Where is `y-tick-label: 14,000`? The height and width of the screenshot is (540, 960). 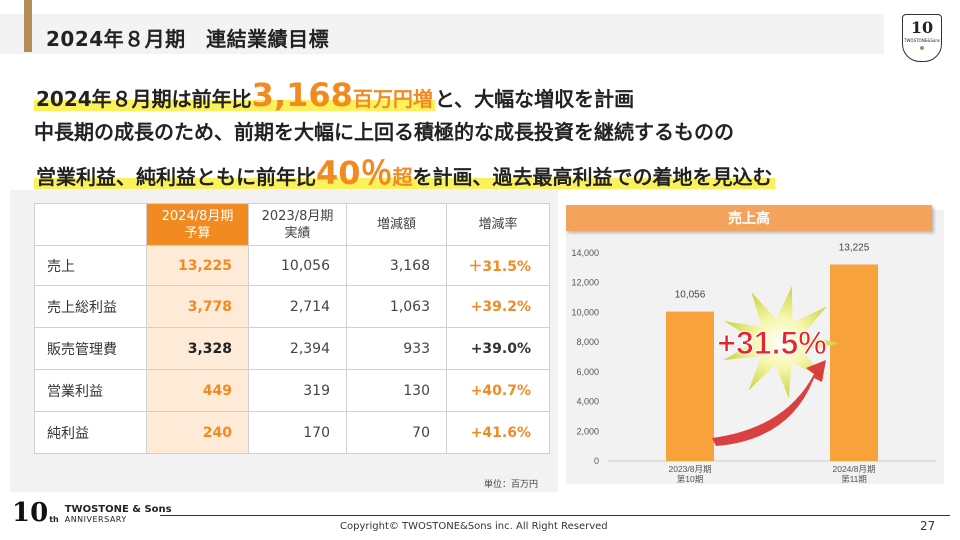
y-tick-label: 14,000 is located at coordinates (585, 253).